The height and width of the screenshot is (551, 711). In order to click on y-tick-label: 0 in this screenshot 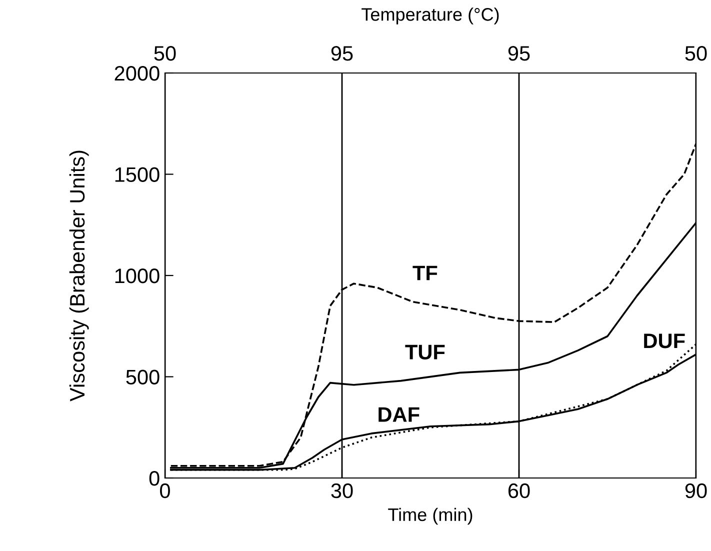, I will do `click(154, 478)`.